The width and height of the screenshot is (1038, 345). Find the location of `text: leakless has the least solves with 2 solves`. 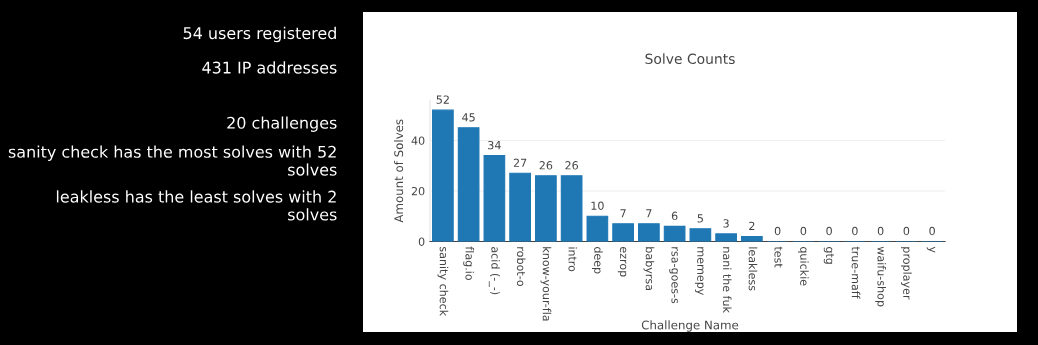

text: leakless has the least solves with 2 solves is located at coordinates (196, 205).